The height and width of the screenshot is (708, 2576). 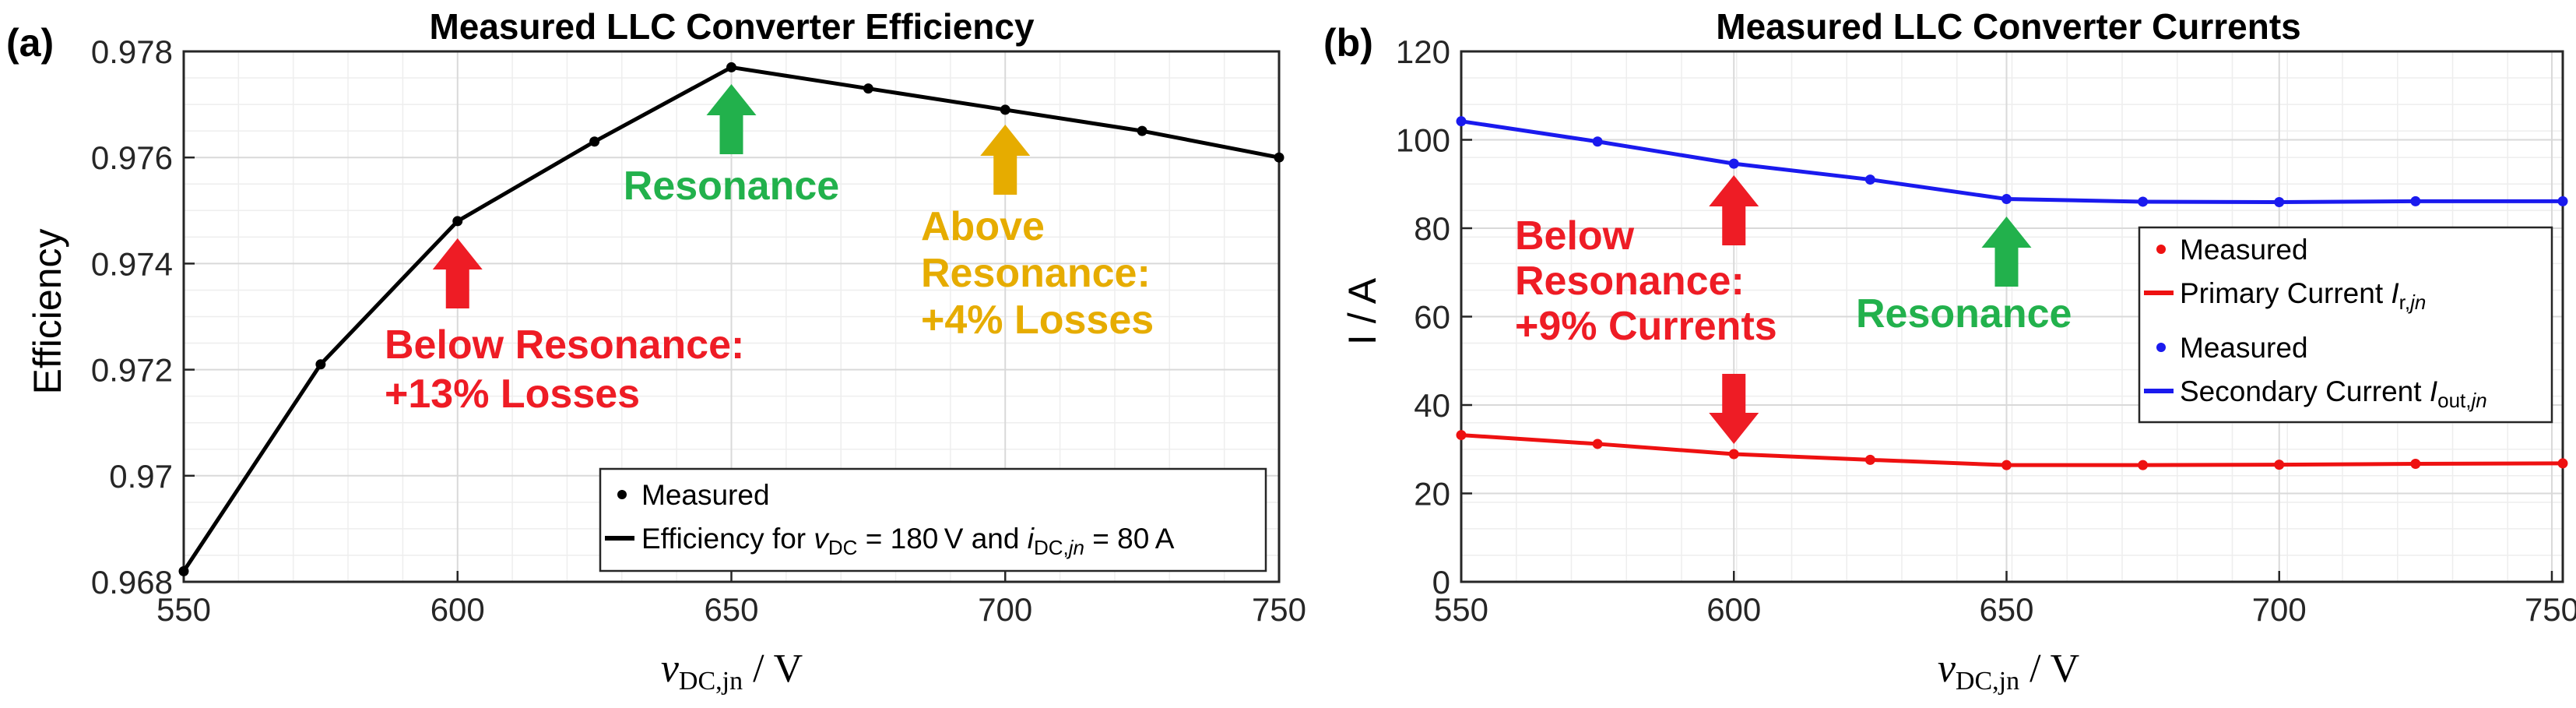 What do you see at coordinates (1037, 273) in the screenshot?
I see `panel-a-above-resonance-label: Above Resonance: +4% Losses` at bounding box center [1037, 273].